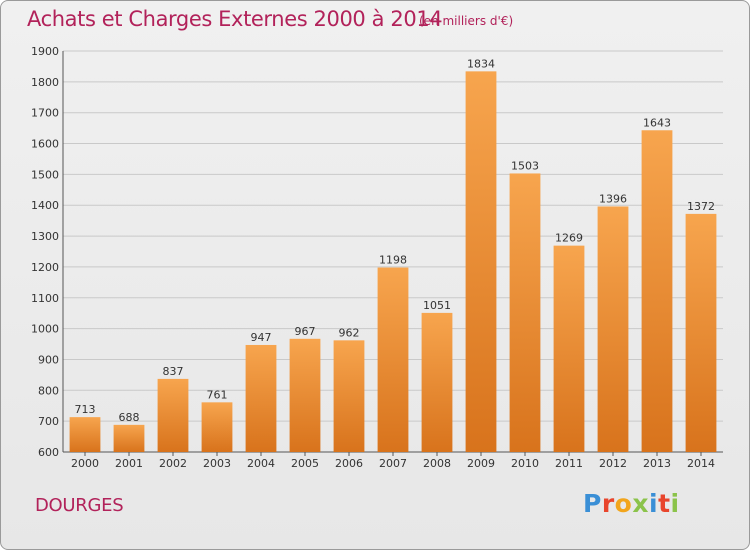 This screenshot has height=550, width=750. Describe the element at coordinates (701, 463) in the screenshot. I see `x-tick-label: 2014` at that location.